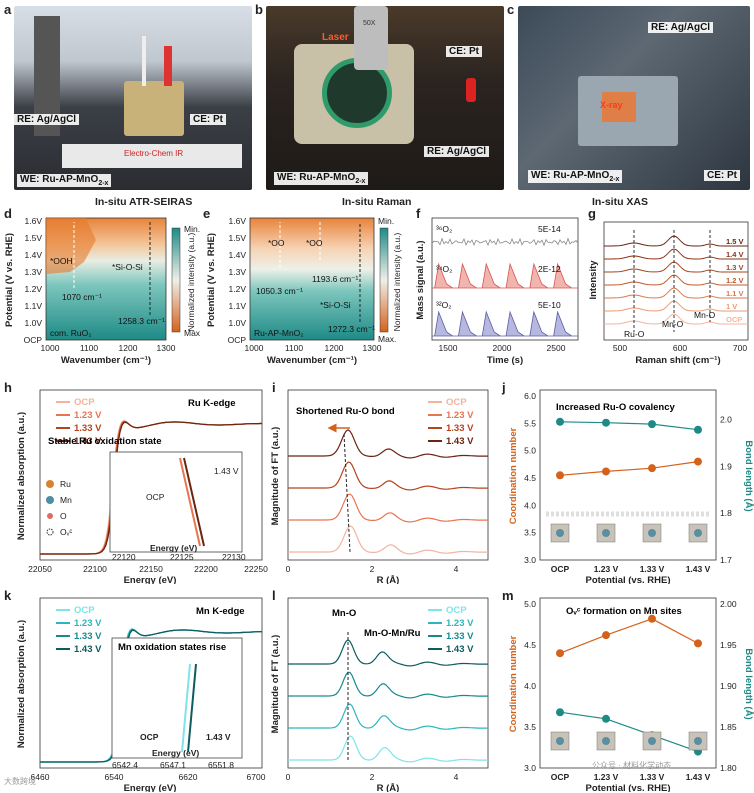 Image resolution: width=754 pixels, height=793 pixels. Describe the element at coordinates (728, 686) in the screenshot. I see `ytick2: 1.90` at that location.